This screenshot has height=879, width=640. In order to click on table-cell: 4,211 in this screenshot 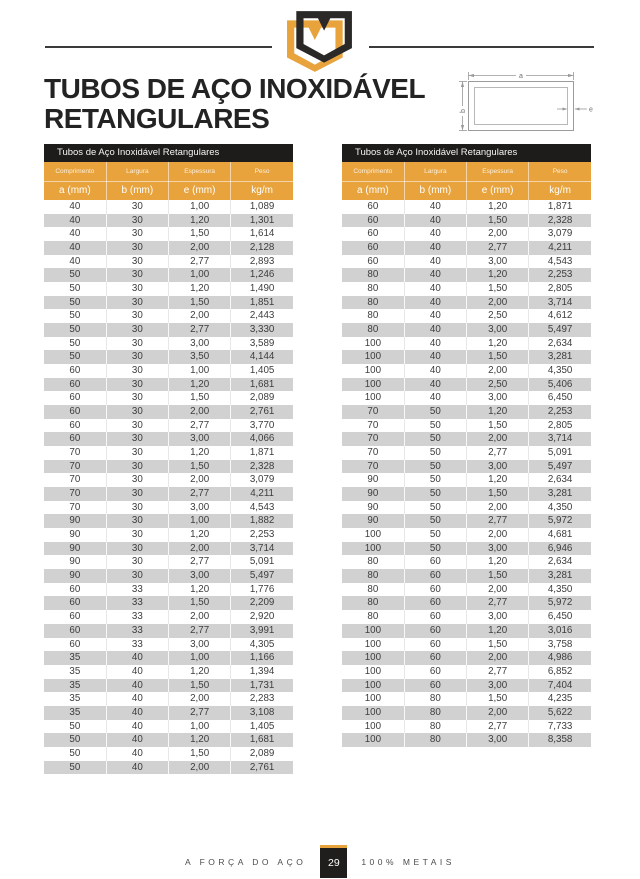, I will do `click(560, 248)`.